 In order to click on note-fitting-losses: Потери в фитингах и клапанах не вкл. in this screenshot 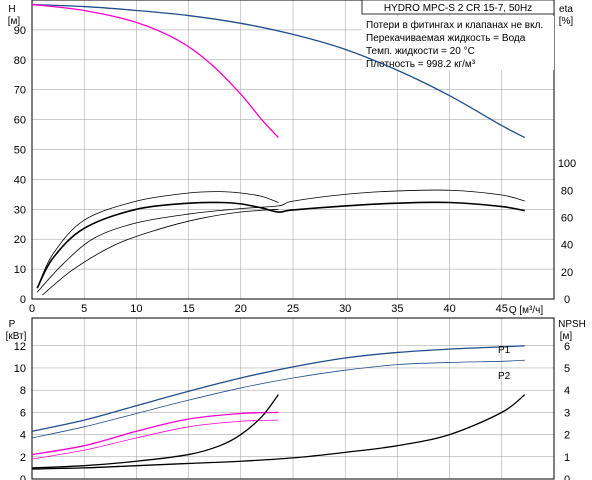, I will do `click(454, 25)`.